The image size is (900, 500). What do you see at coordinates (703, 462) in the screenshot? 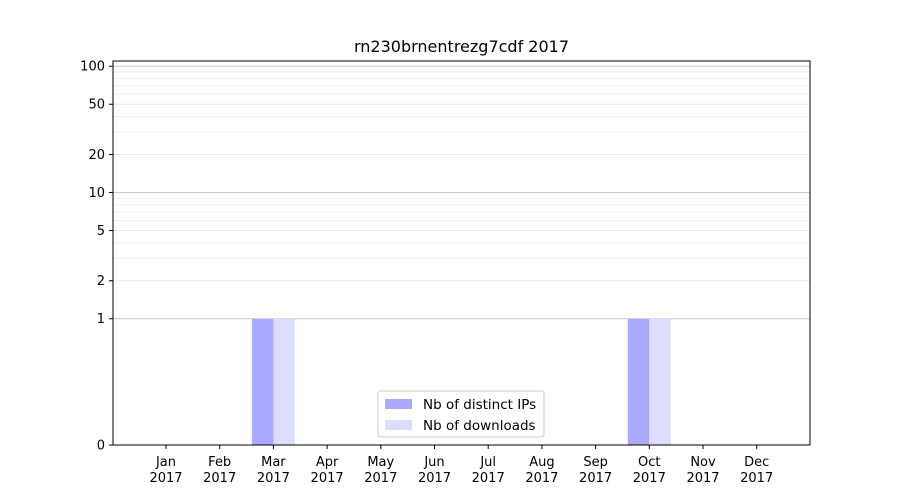
I see `x-tick-label-month: Nov` at bounding box center [703, 462].